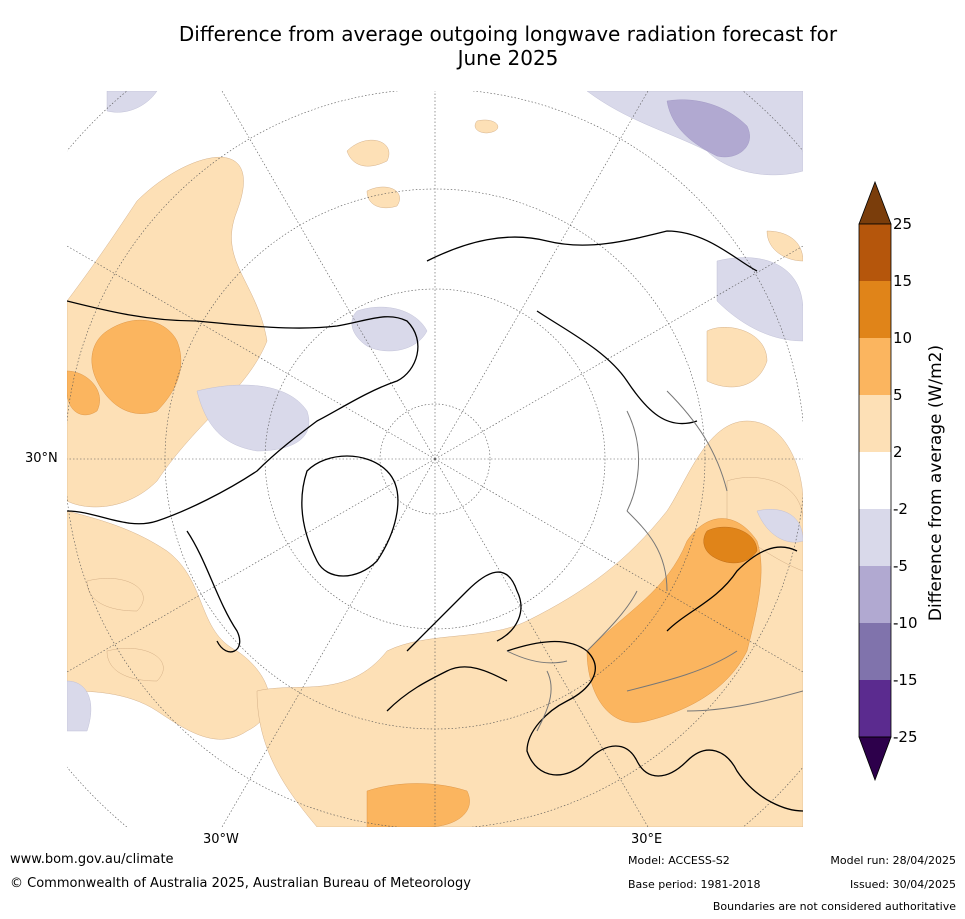  Describe the element at coordinates (903, 338) in the screenshot. I see `colorbar-tick-10: 10` at that location.